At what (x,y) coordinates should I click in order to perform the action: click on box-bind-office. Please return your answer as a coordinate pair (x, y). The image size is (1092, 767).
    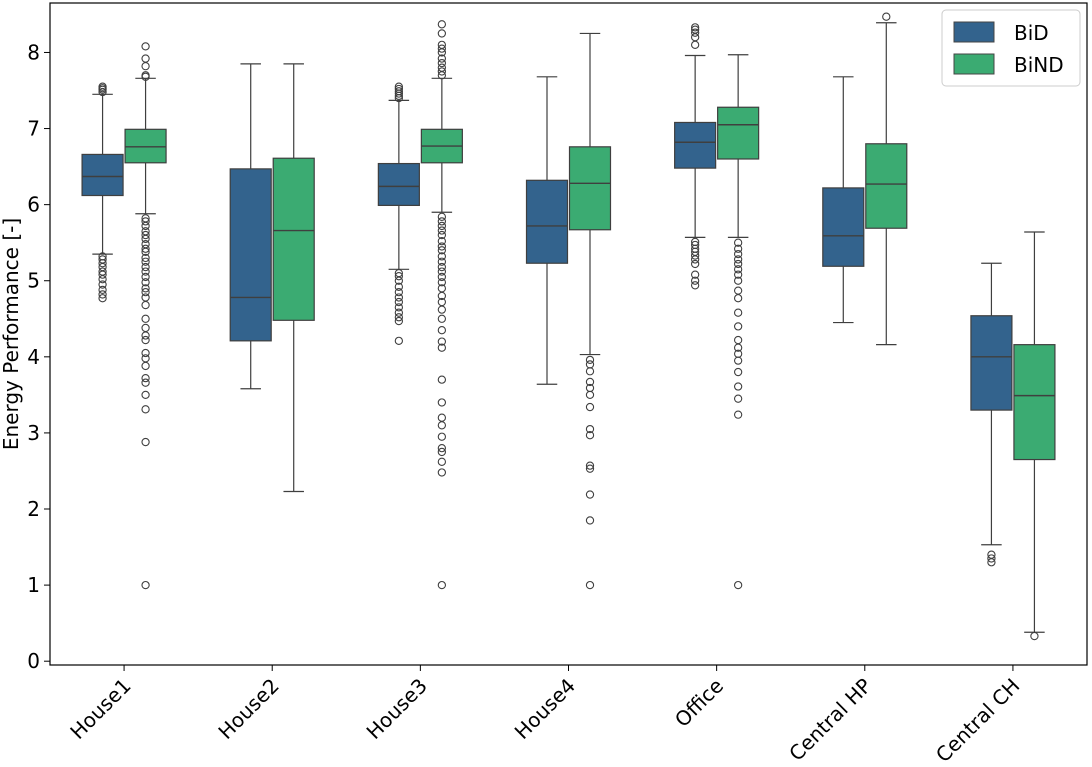
    Looking at the image, I should click on (738, 322).